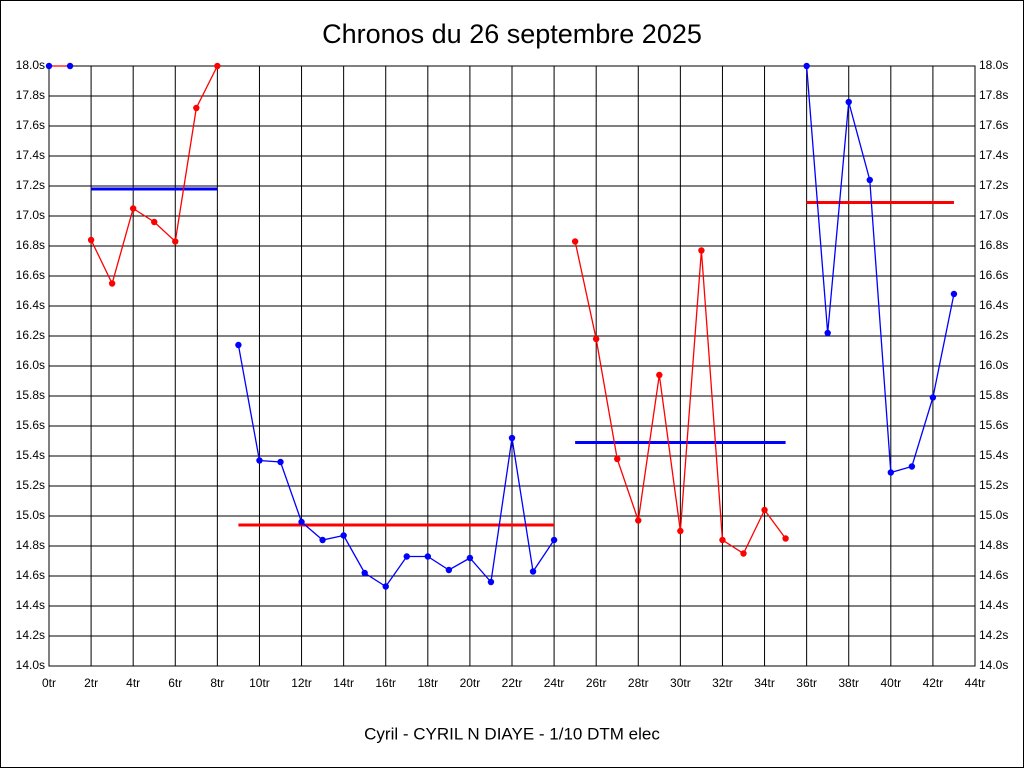  I want to click on y-tick-label: 17.0s, so click(30, 215).